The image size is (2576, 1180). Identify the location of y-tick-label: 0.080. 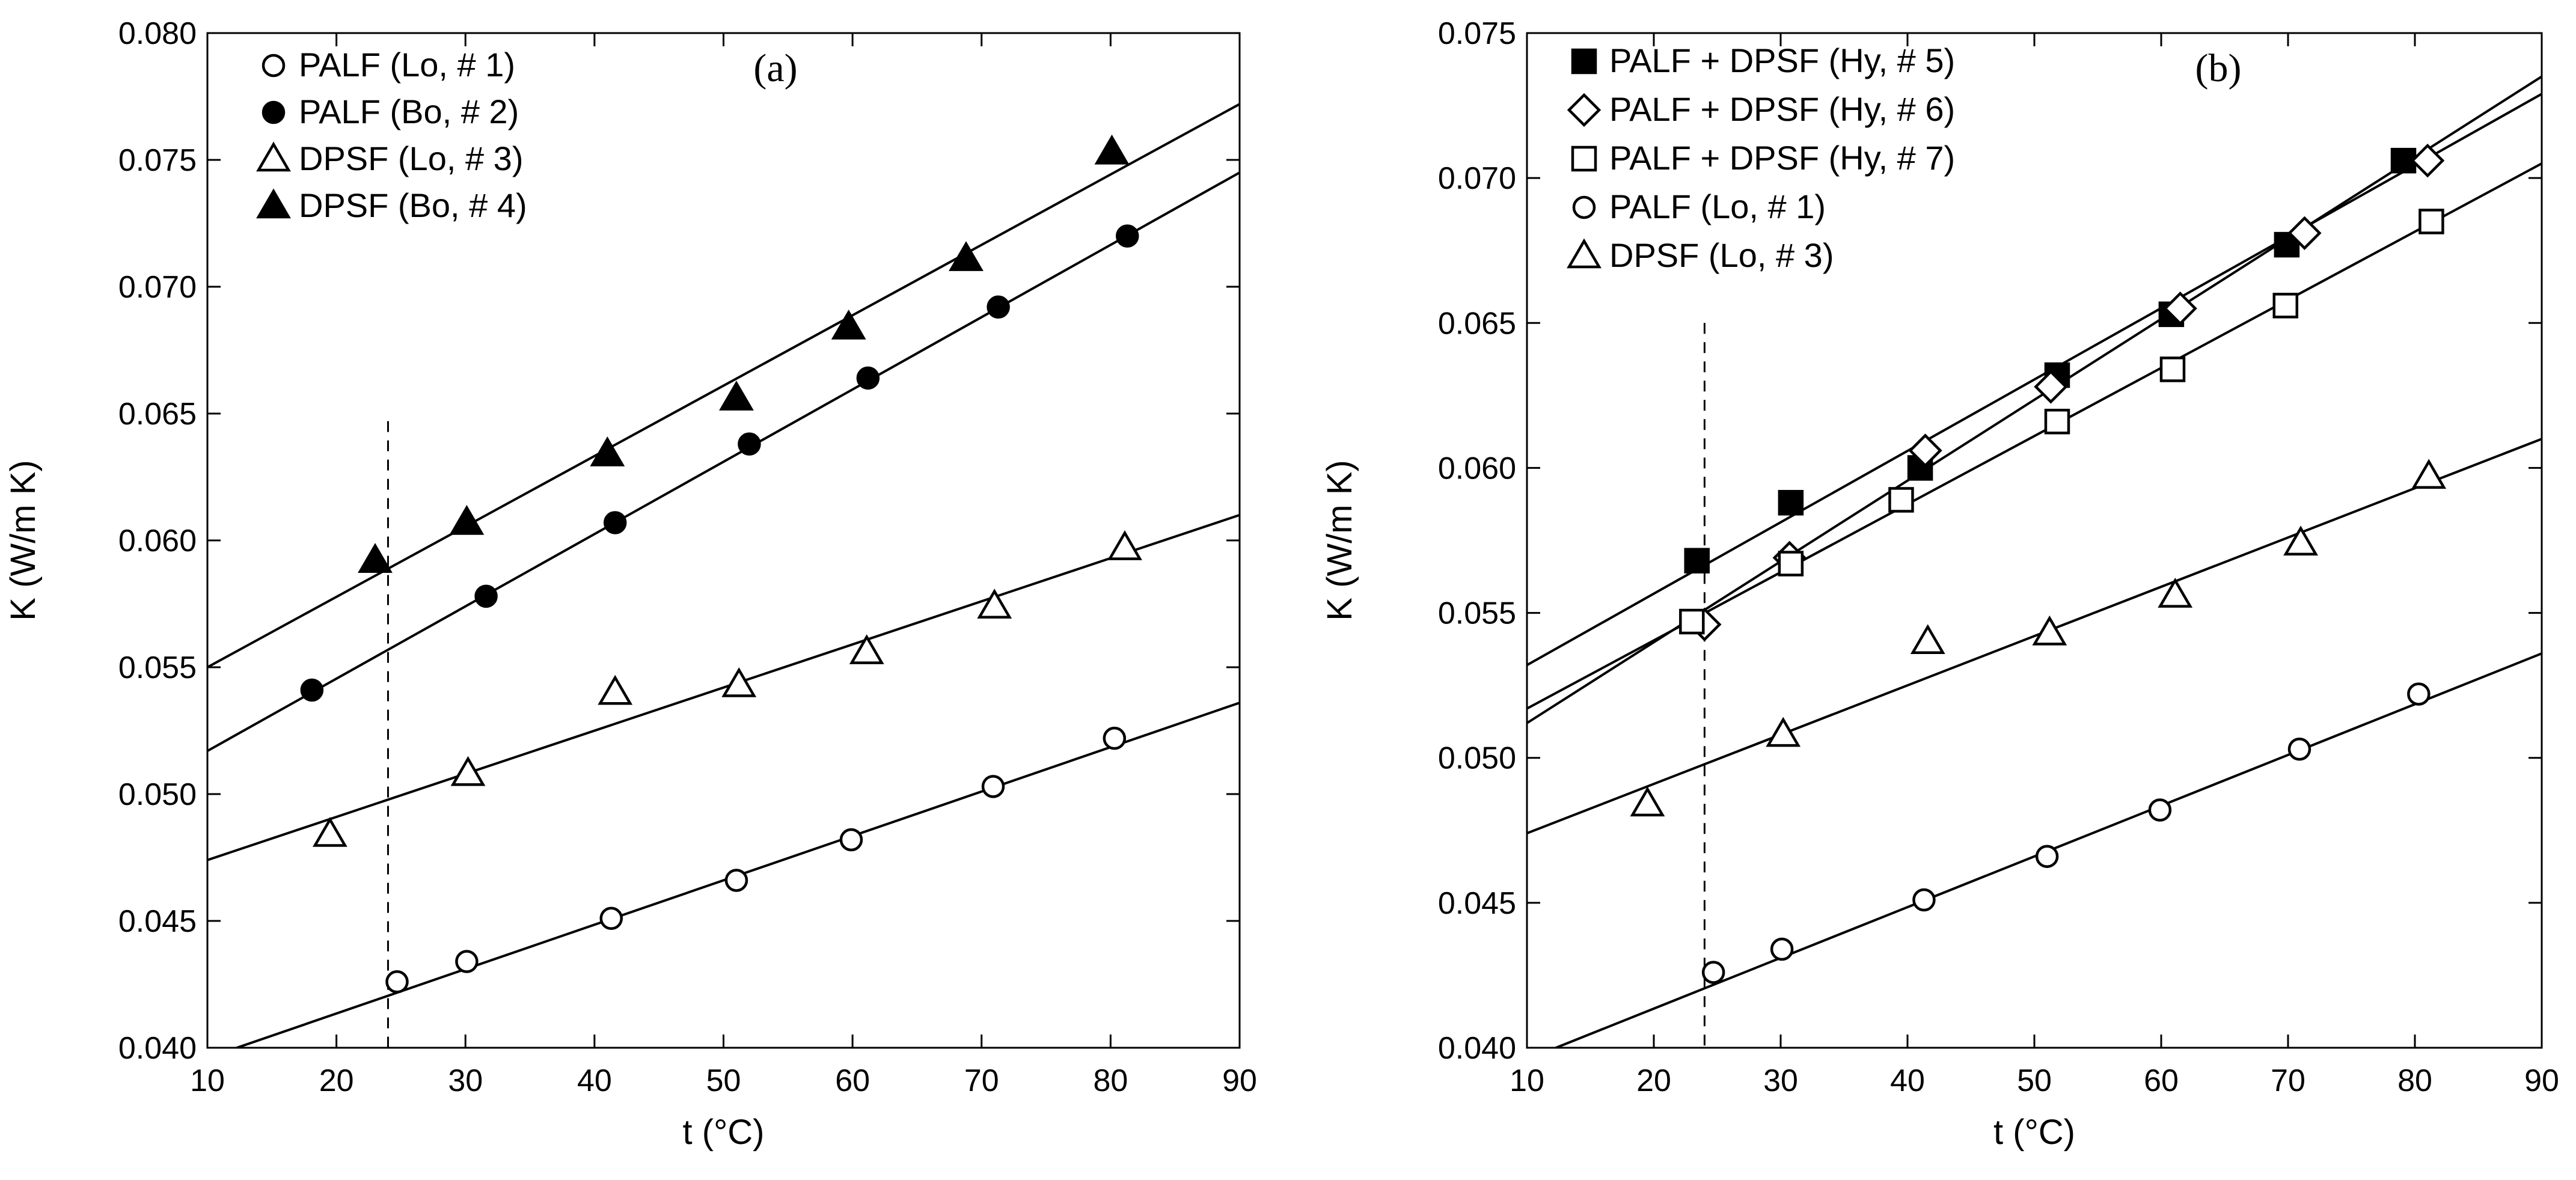
(157, 33).